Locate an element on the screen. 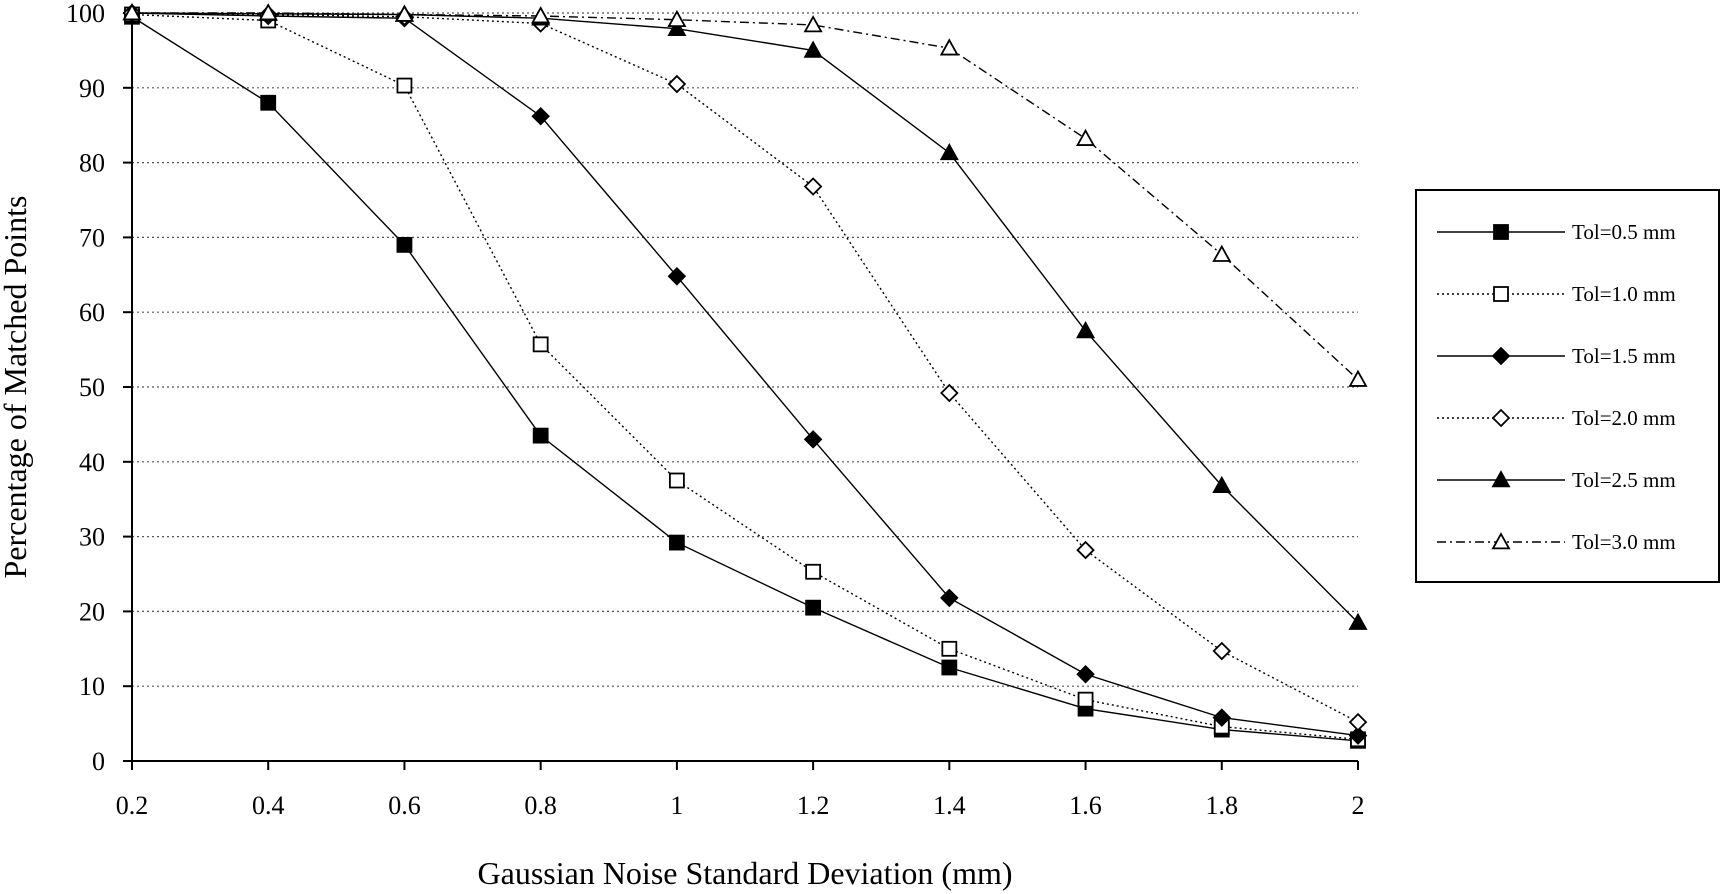 The width and height of the screenshot is (1725, 894). x-tick-label: 0.8 is located at coordinates (540, 805).